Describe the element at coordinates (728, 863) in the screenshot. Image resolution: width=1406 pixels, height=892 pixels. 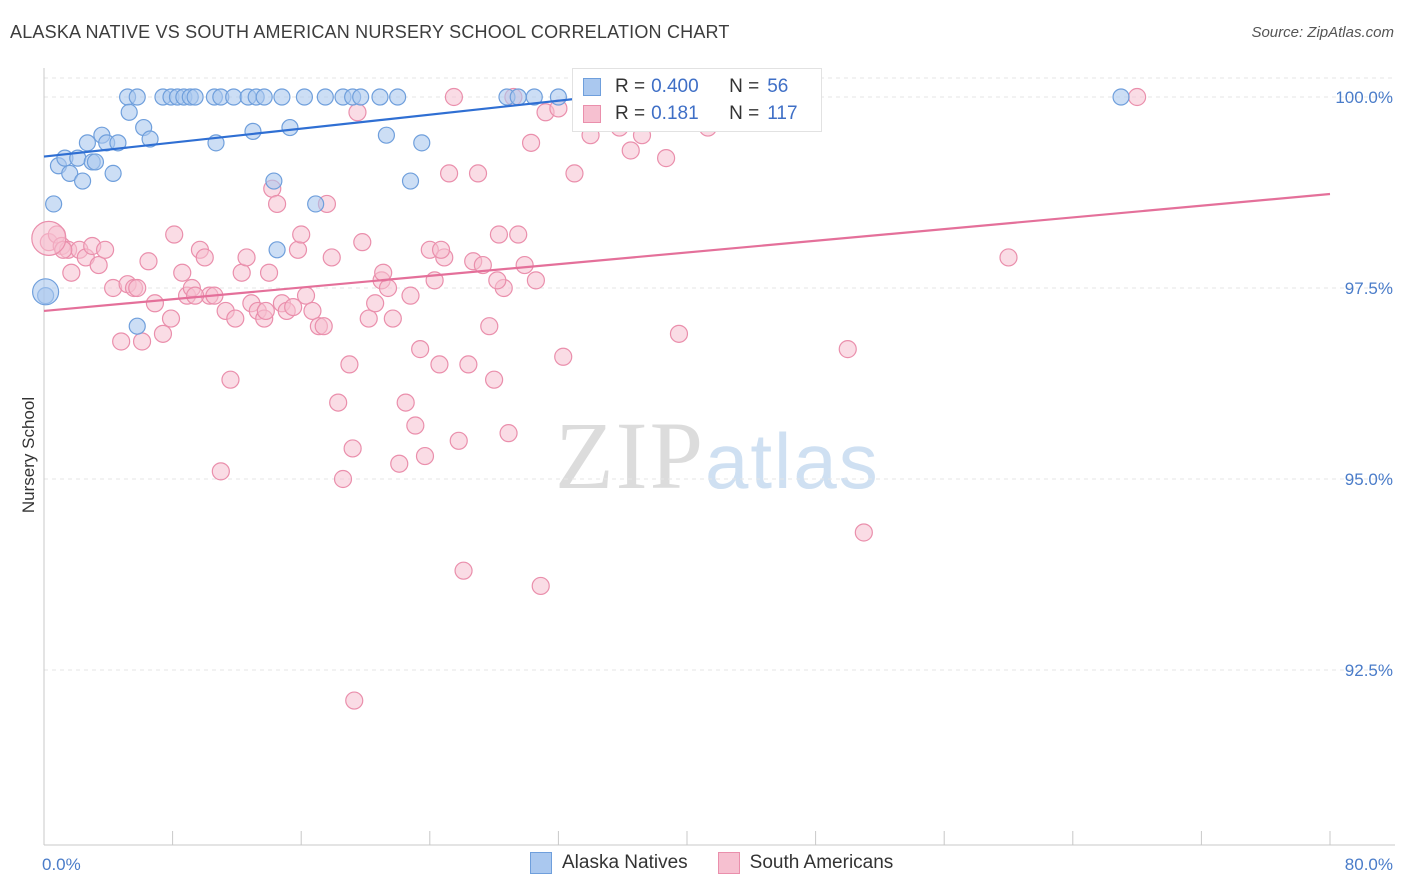
I see `legend-swatch-south-americans` at that location.